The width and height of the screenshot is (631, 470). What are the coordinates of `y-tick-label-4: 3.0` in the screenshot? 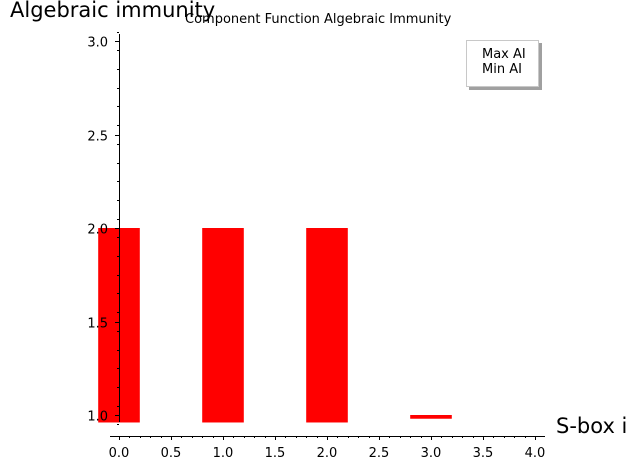 It's located at (97, 43).